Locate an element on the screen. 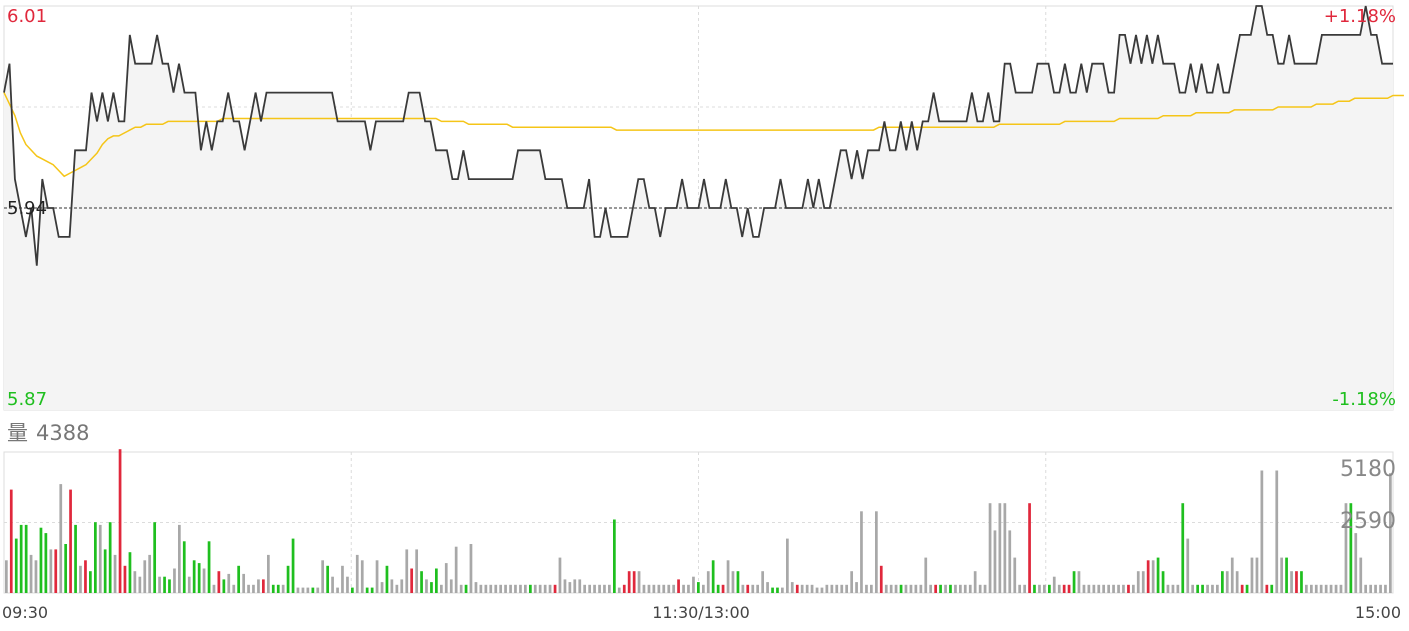 Image resolution: width=1409 pixels, height=631 pixels. pct-down-label: -1.18% is located at coordinates (1364, 399).